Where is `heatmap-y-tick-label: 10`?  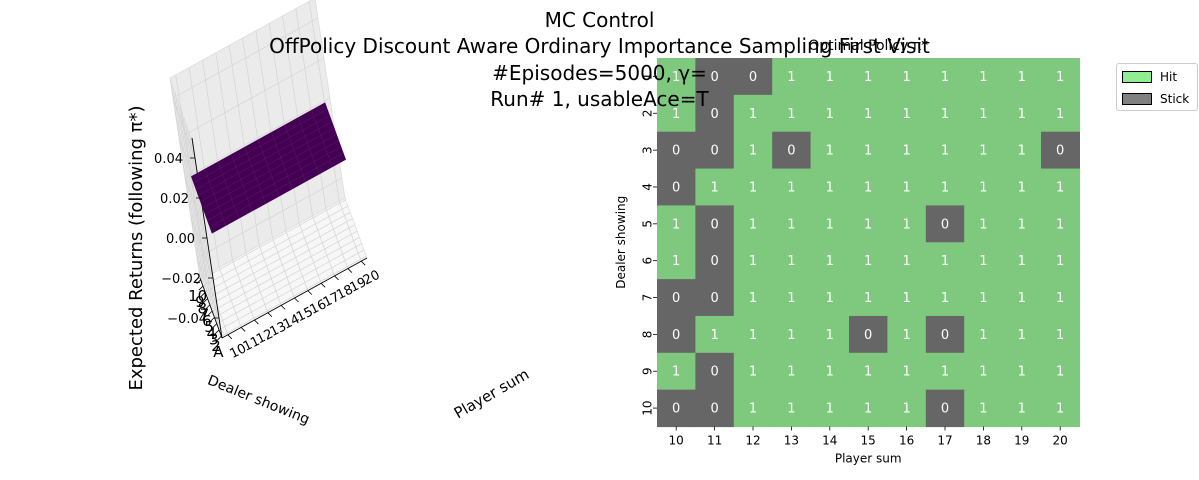
heatmap-y-tick-label: 10 is located at coordinates (648, 407).